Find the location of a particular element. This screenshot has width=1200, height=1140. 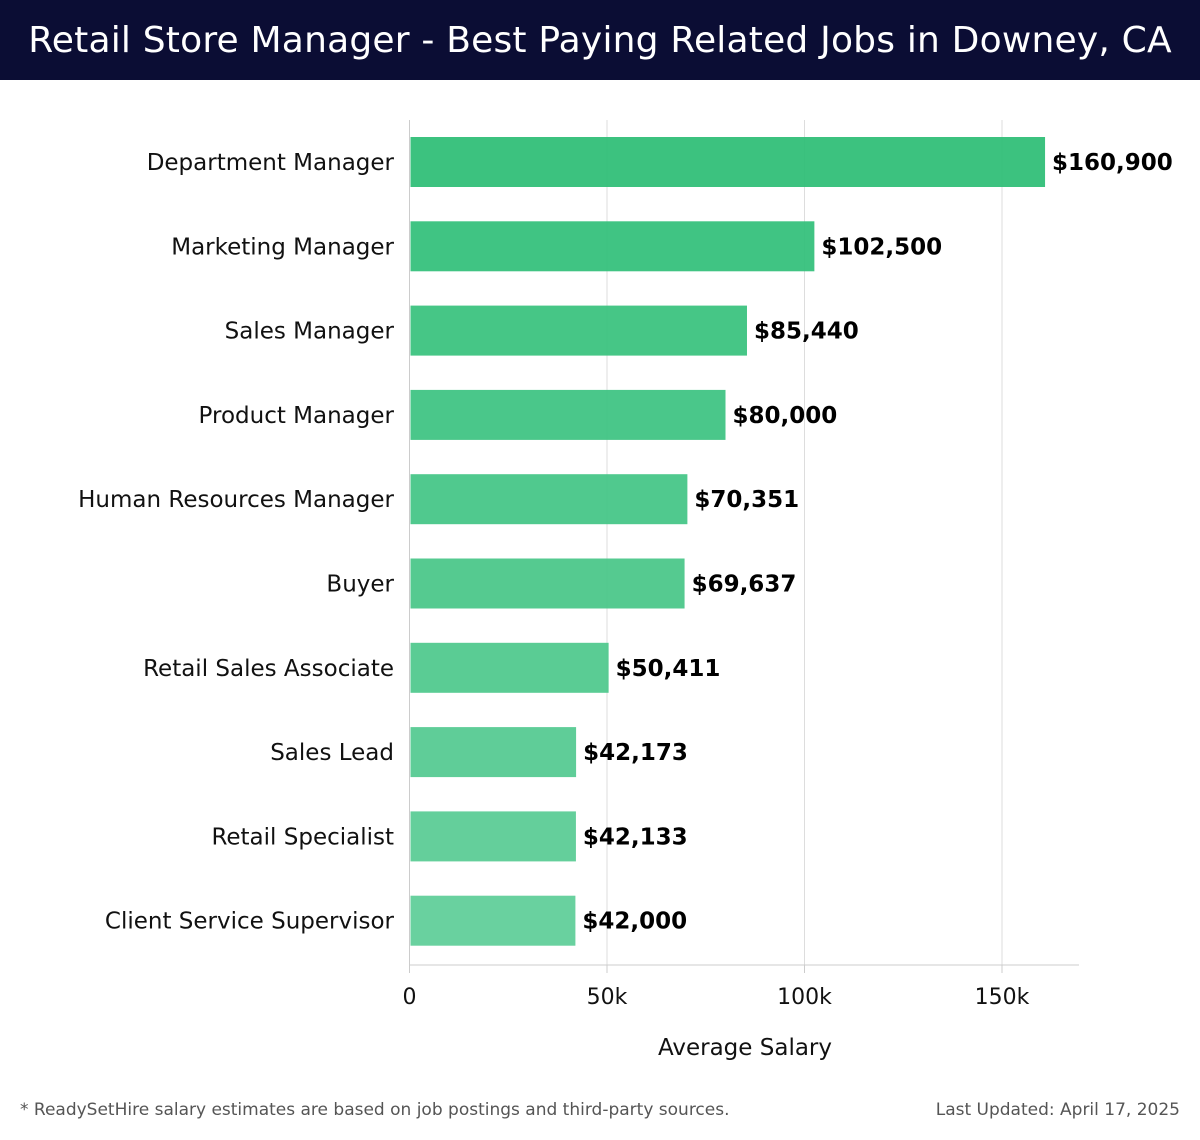

value-label: $102,500 is located at coordinates (881, 247).